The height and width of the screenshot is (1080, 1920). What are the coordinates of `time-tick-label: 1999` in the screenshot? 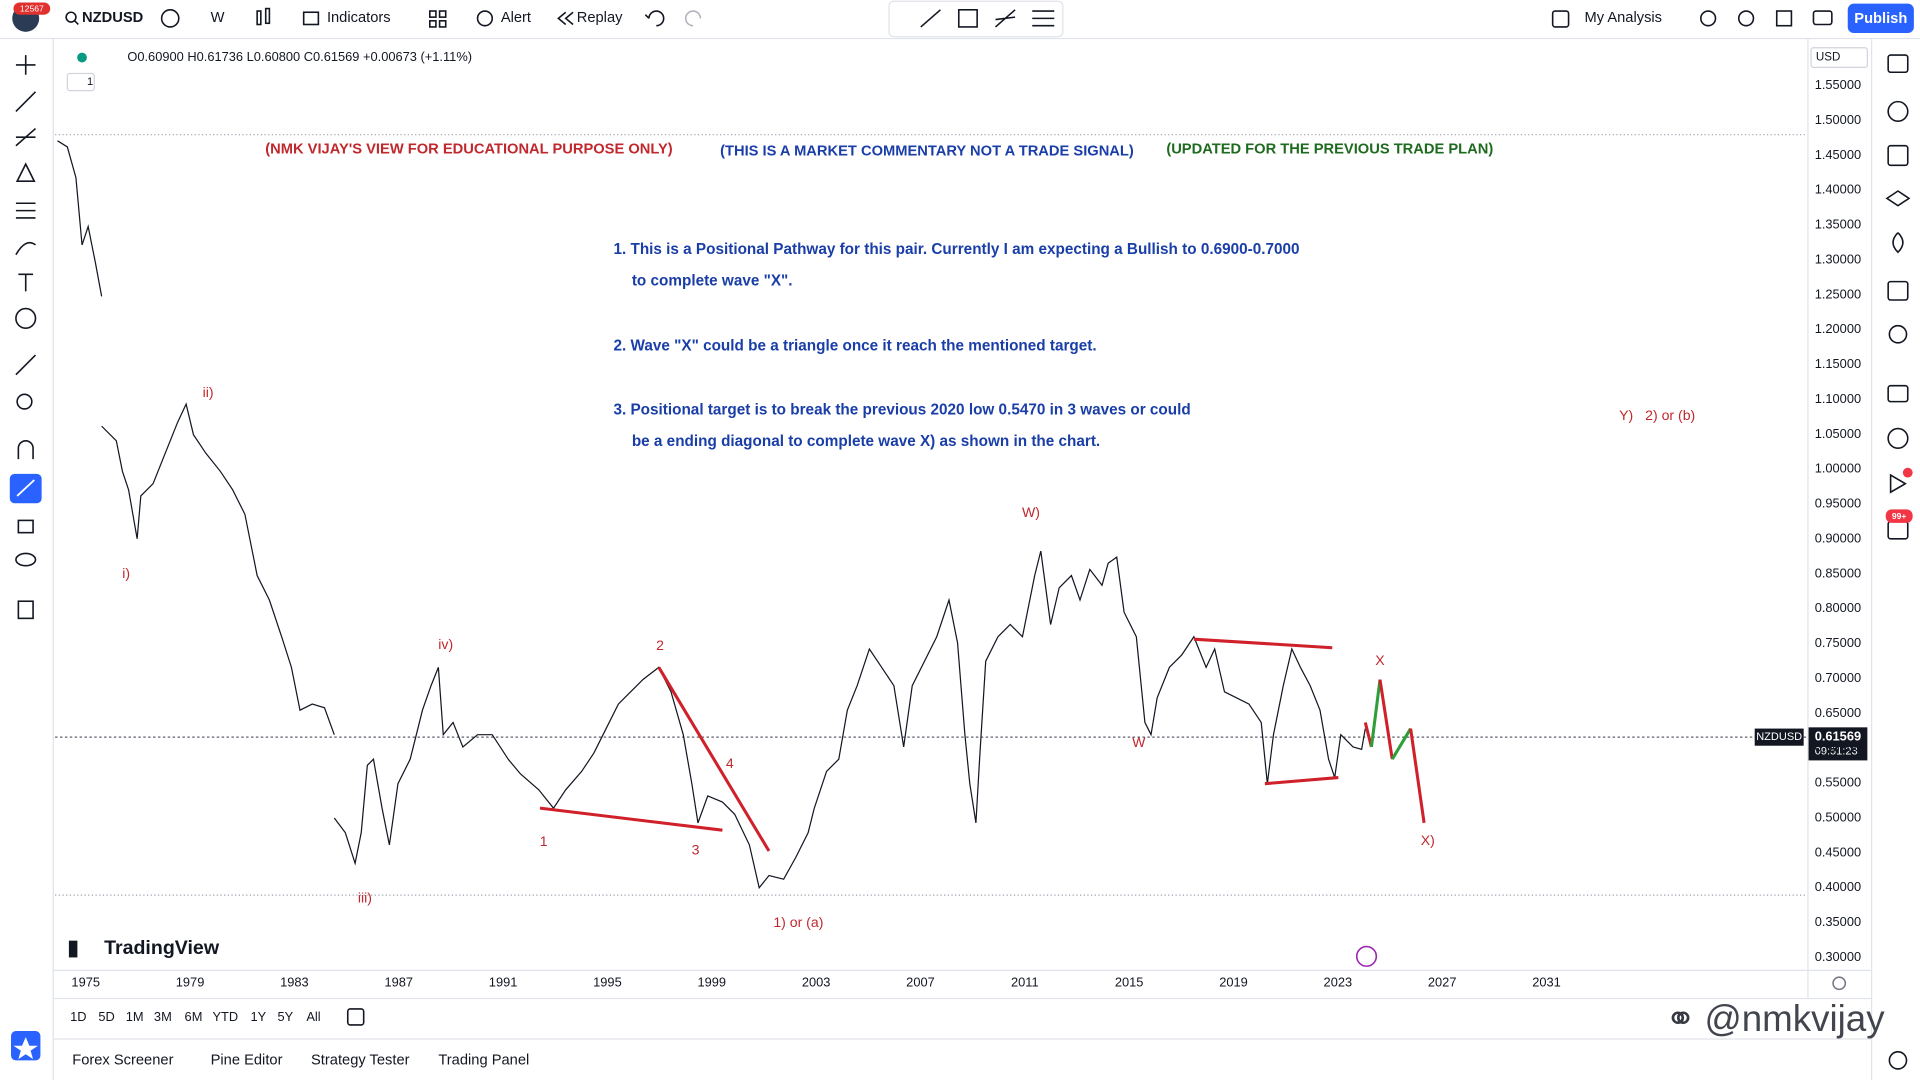 It's located at (711, 982).